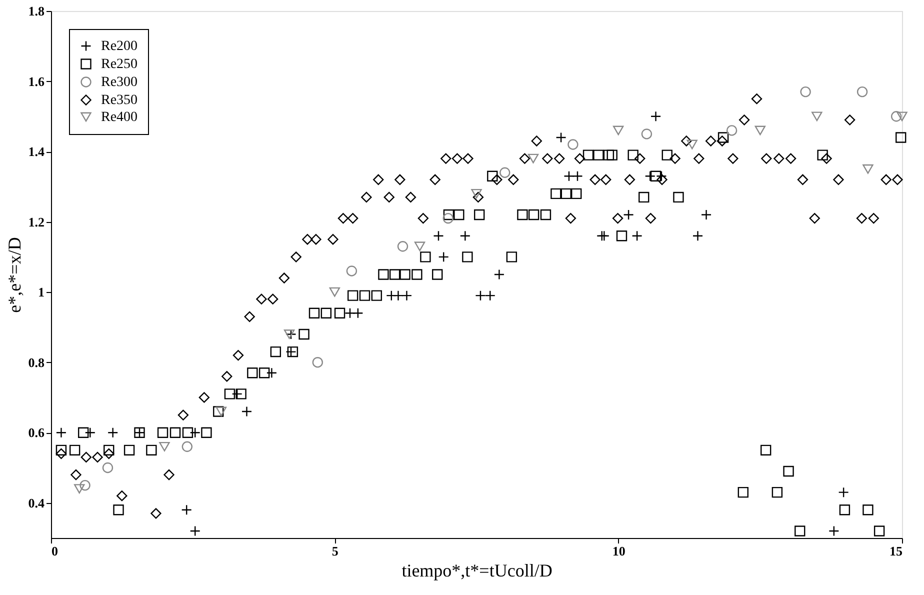  Describe the element at coordinates (119, 100) in the screenshot. I see `legend-label: Re350` at that location.